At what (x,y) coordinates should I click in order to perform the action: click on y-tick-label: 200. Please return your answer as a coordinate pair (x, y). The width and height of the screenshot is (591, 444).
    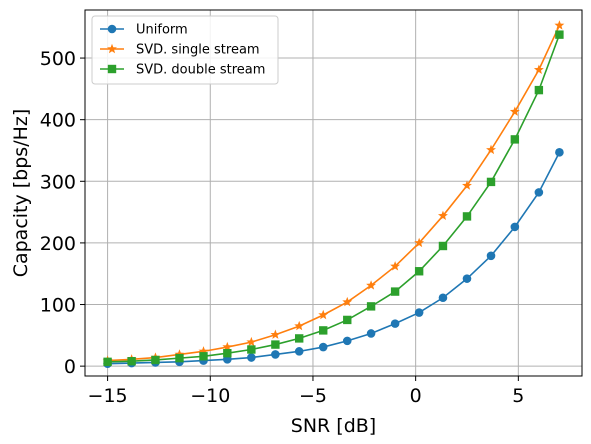
    Looking at the image, I should click on (58, 244).